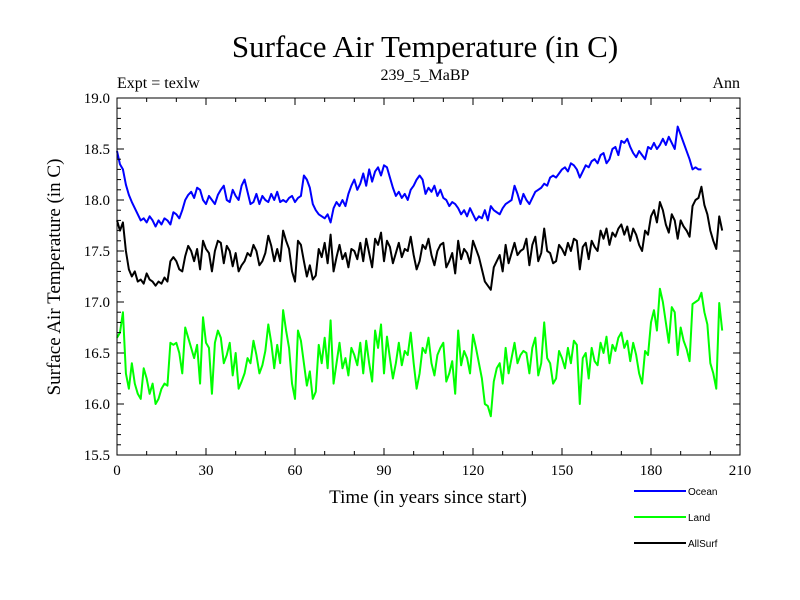  I want to click on x-axis-label: Time (in years since start), so click(428, 497).